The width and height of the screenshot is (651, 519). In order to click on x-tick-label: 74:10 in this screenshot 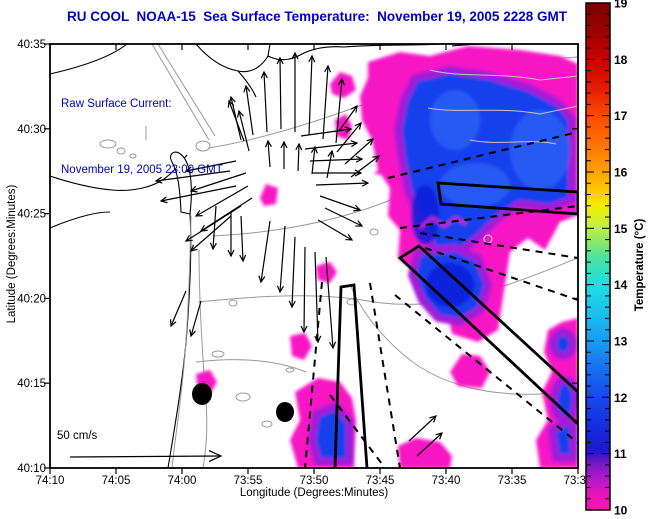, I will do `click(50, 481)`.